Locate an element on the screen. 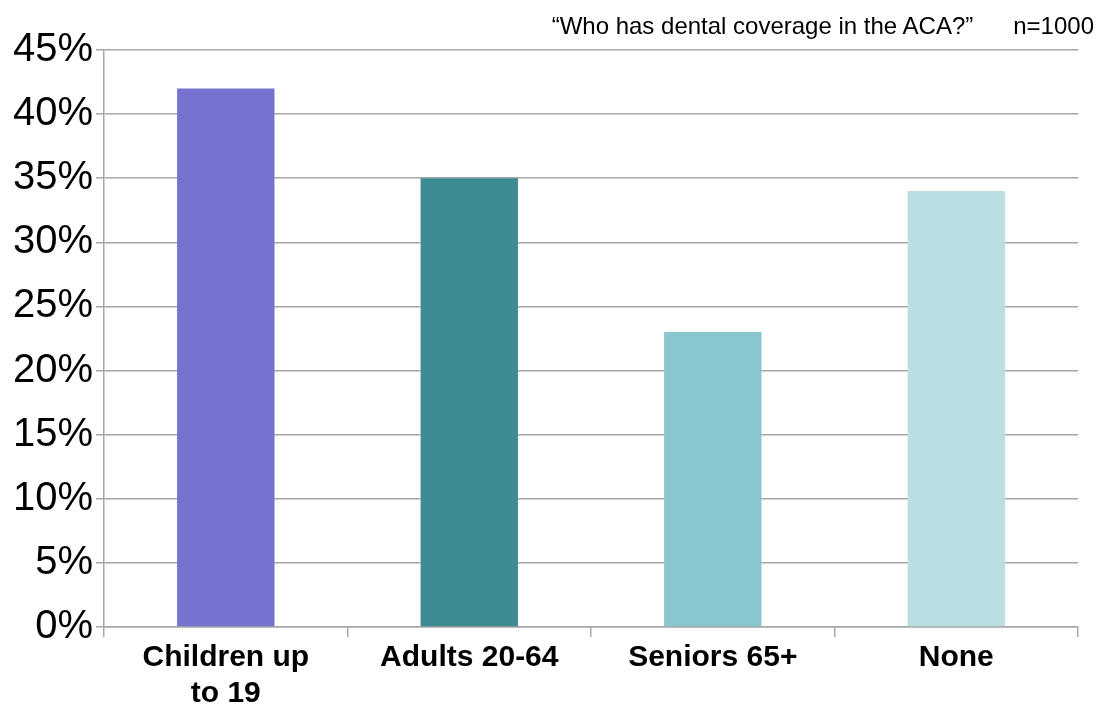  y-tick-label: 0% is located at coordinates (64, 624).